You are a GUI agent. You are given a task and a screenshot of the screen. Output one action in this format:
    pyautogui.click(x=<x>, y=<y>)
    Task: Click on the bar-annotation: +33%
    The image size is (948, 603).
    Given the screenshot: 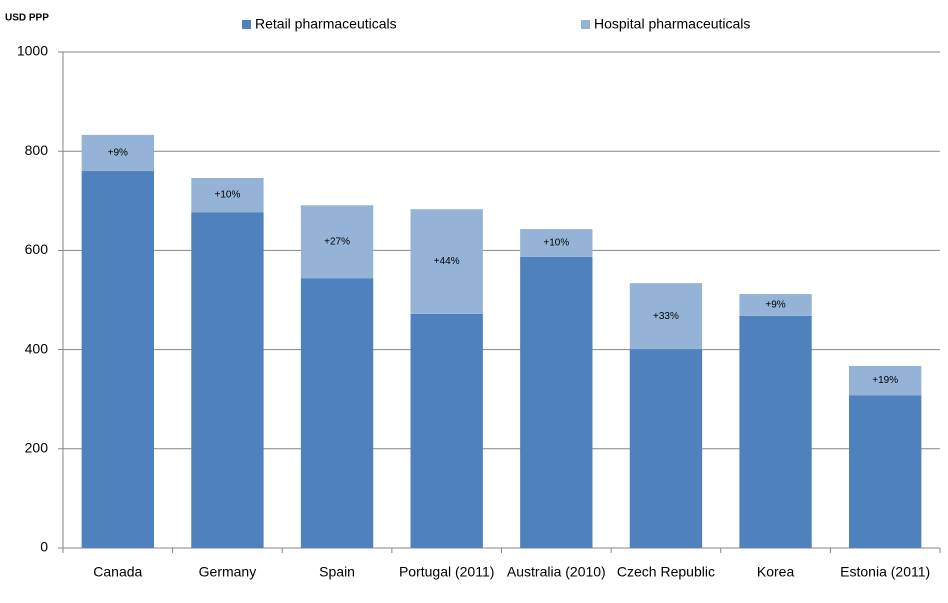 What is the action you would take?
    pyautogui.click(x=666, y=316)
    